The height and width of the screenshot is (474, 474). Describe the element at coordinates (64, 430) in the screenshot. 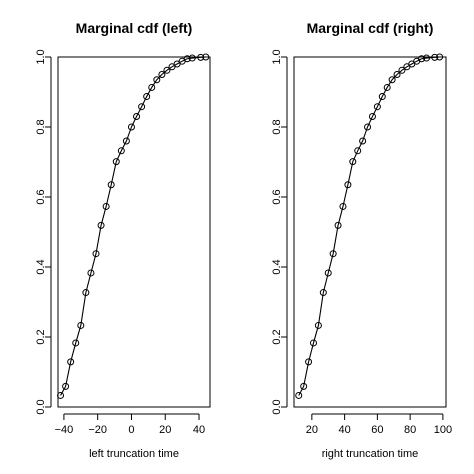

I see `x-tick-label: −40` at that location.